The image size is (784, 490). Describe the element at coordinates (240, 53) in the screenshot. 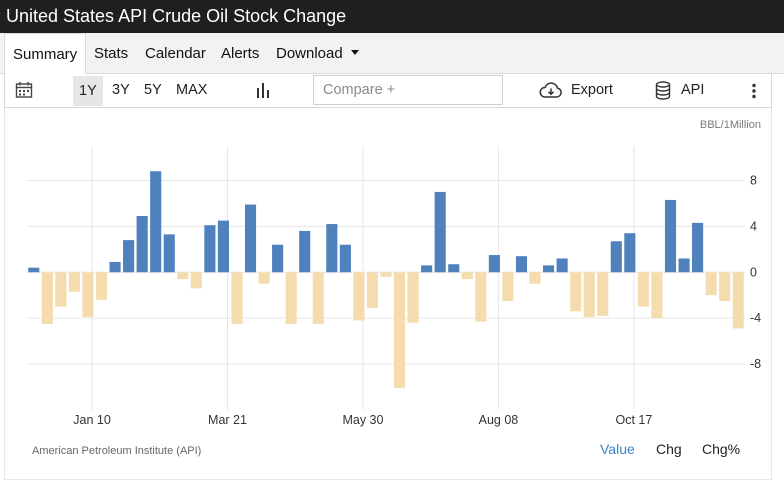

I see `tab-alerts: Alerts` at that location.